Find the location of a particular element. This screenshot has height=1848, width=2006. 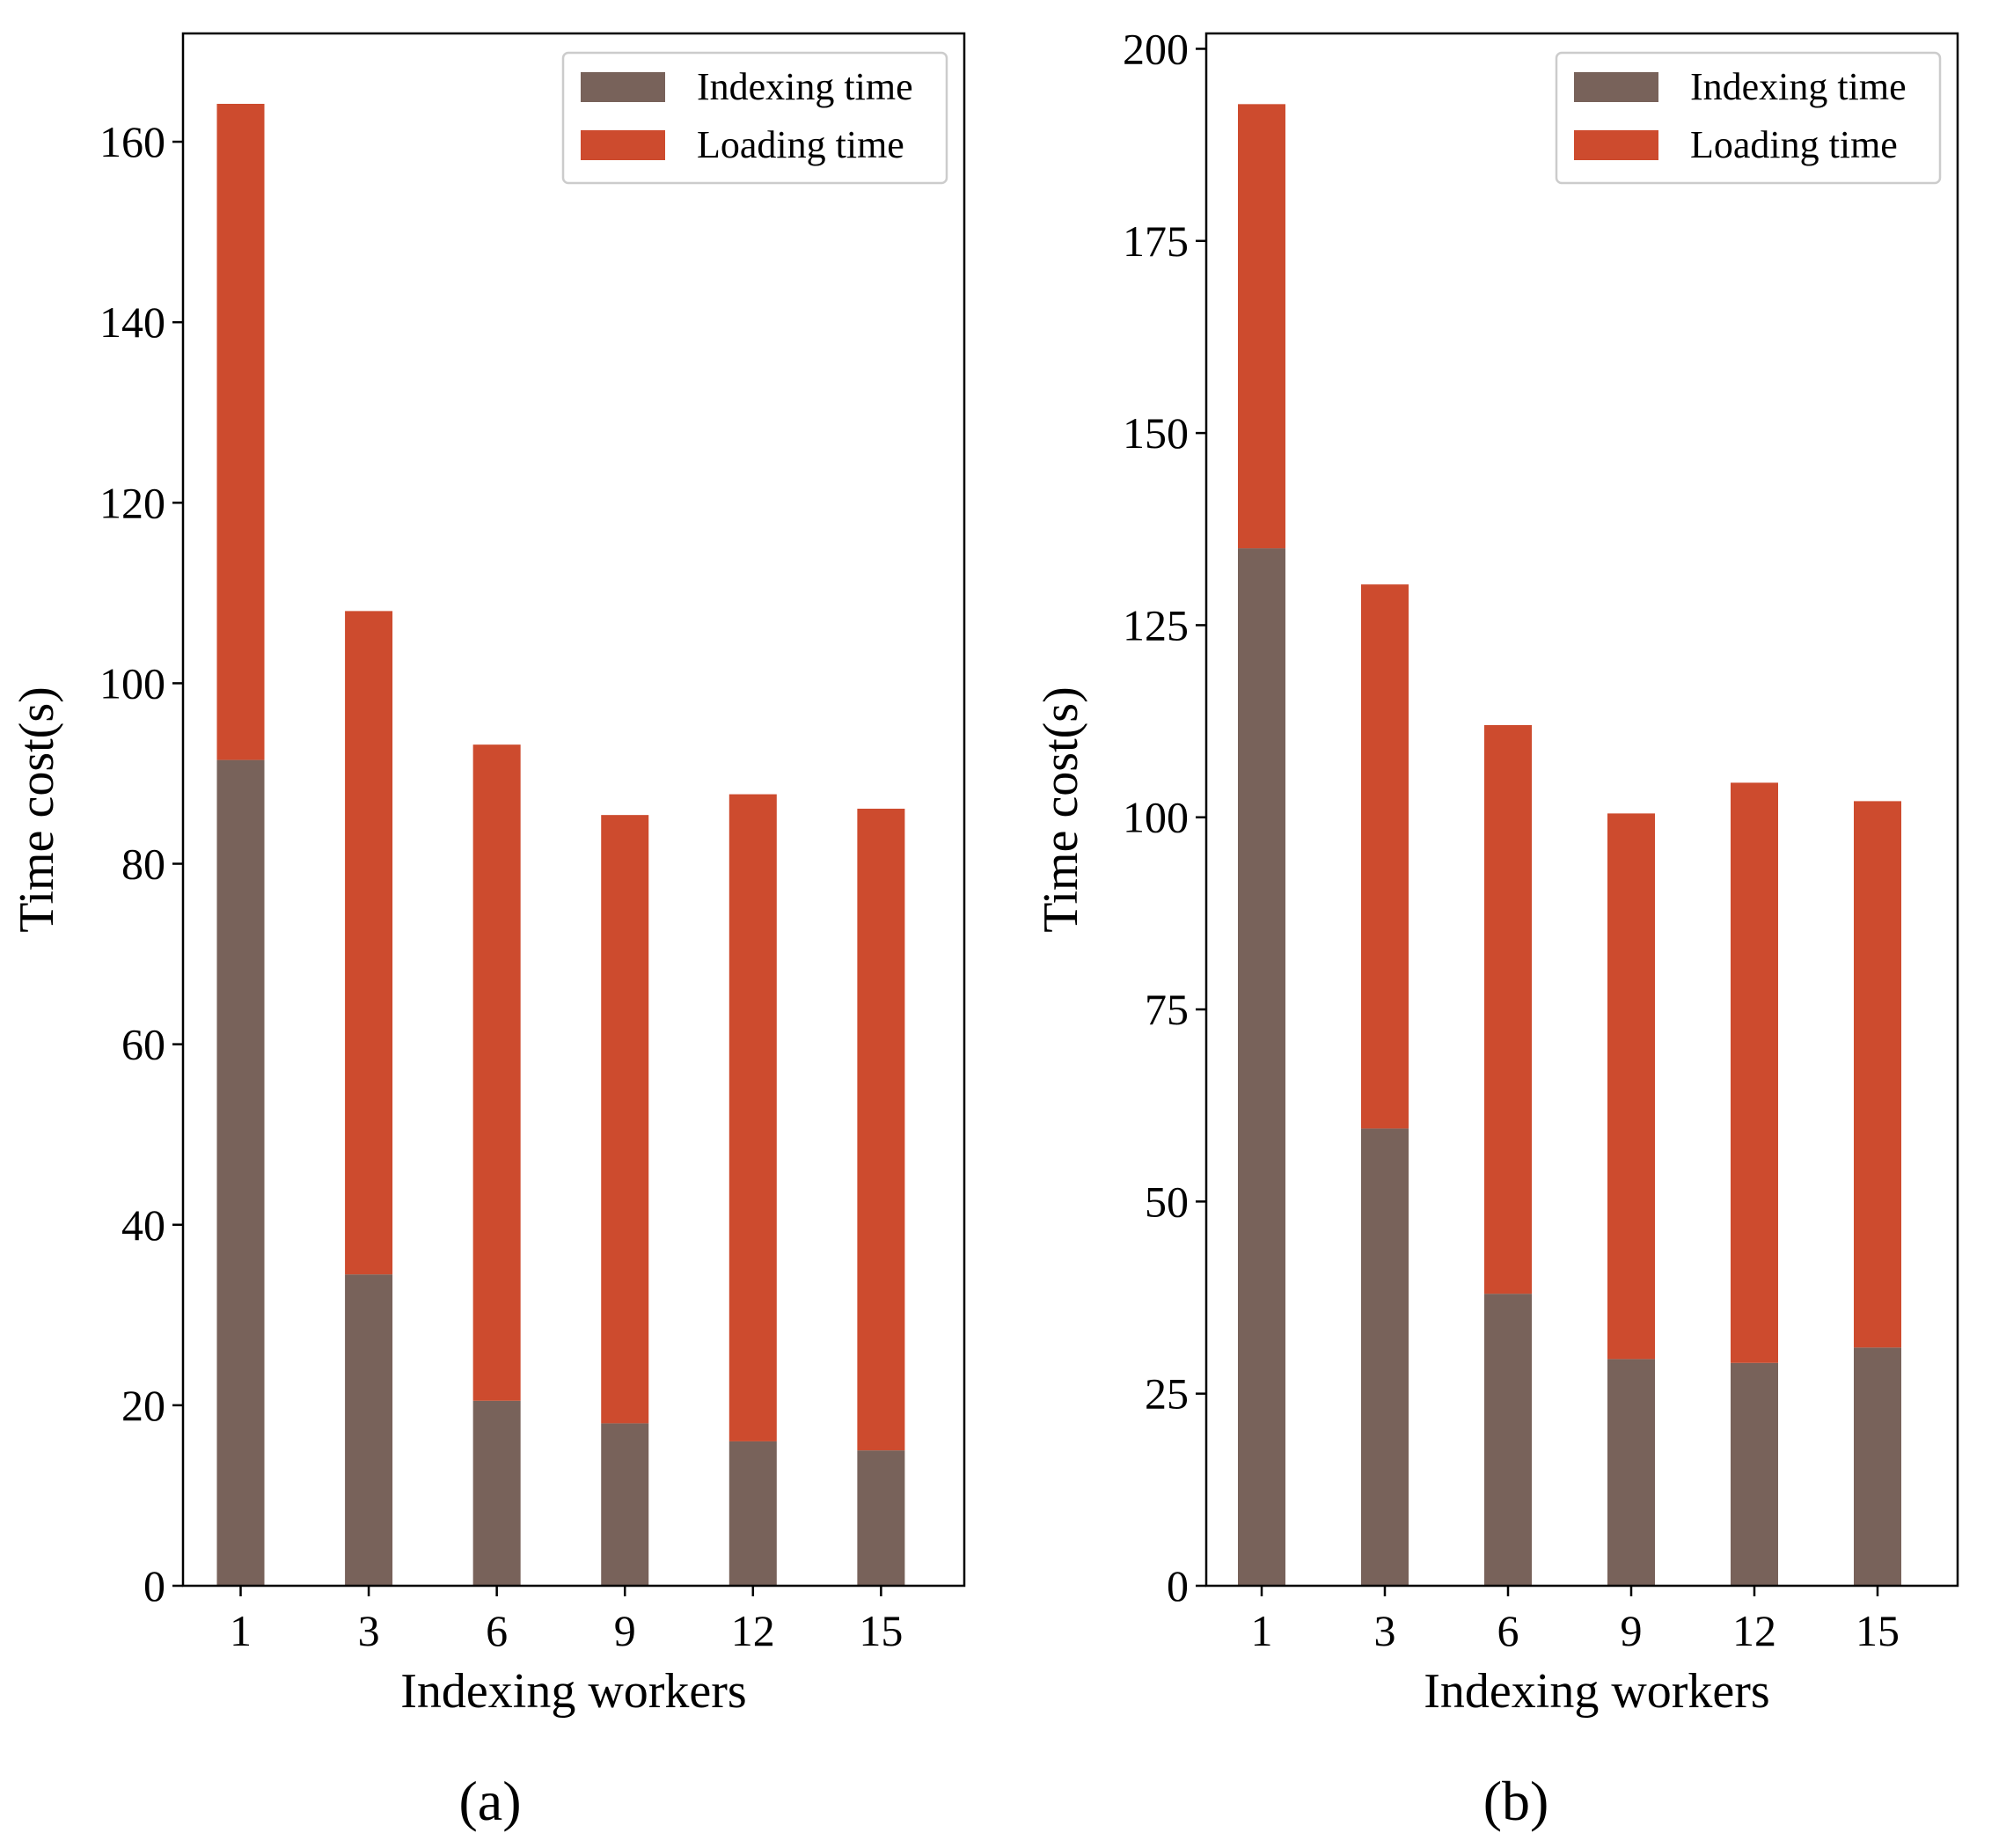

y-tick-label: 50 is located at coordinates (1167, 1202).